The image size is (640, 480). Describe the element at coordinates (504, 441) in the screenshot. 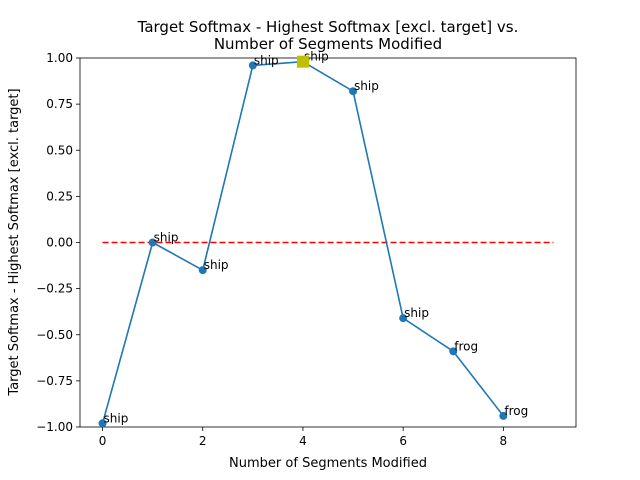

I see `x-tick-label: 8` at that location.